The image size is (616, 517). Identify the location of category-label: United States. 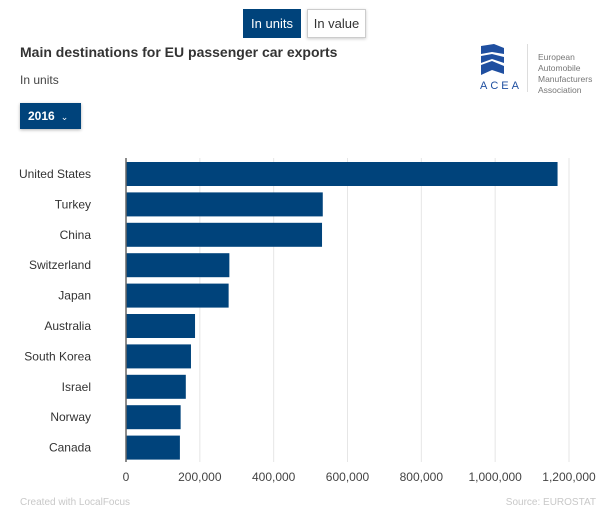
(55, 174).